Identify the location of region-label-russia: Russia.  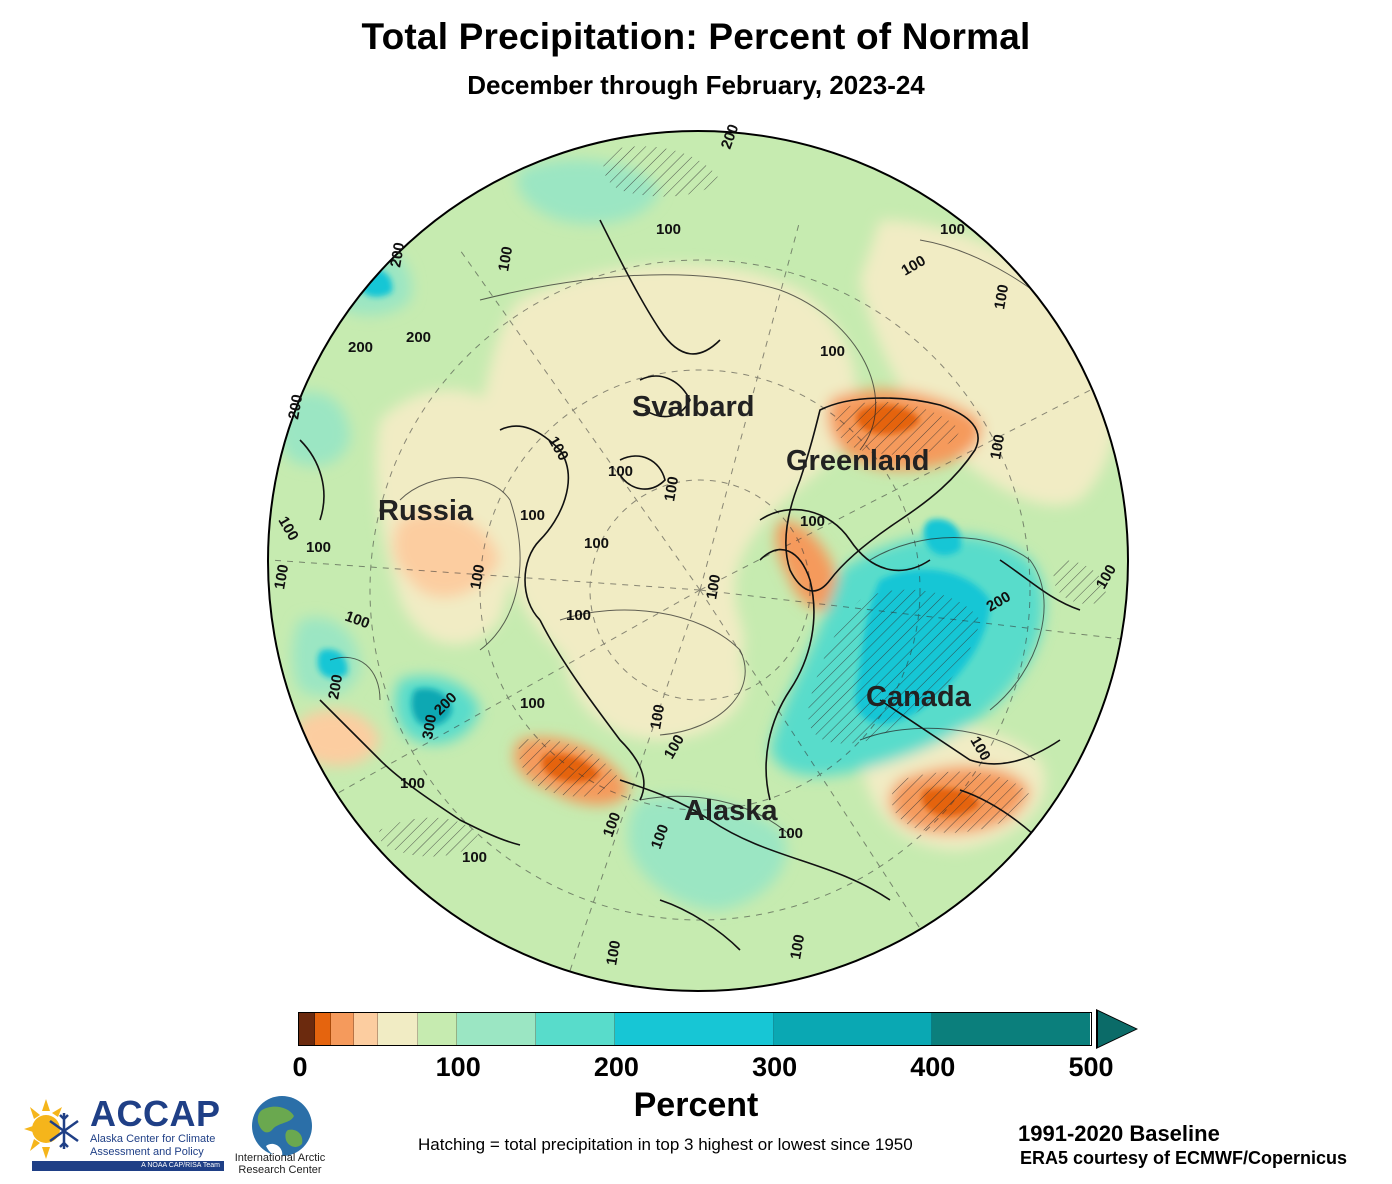
(426, 511).